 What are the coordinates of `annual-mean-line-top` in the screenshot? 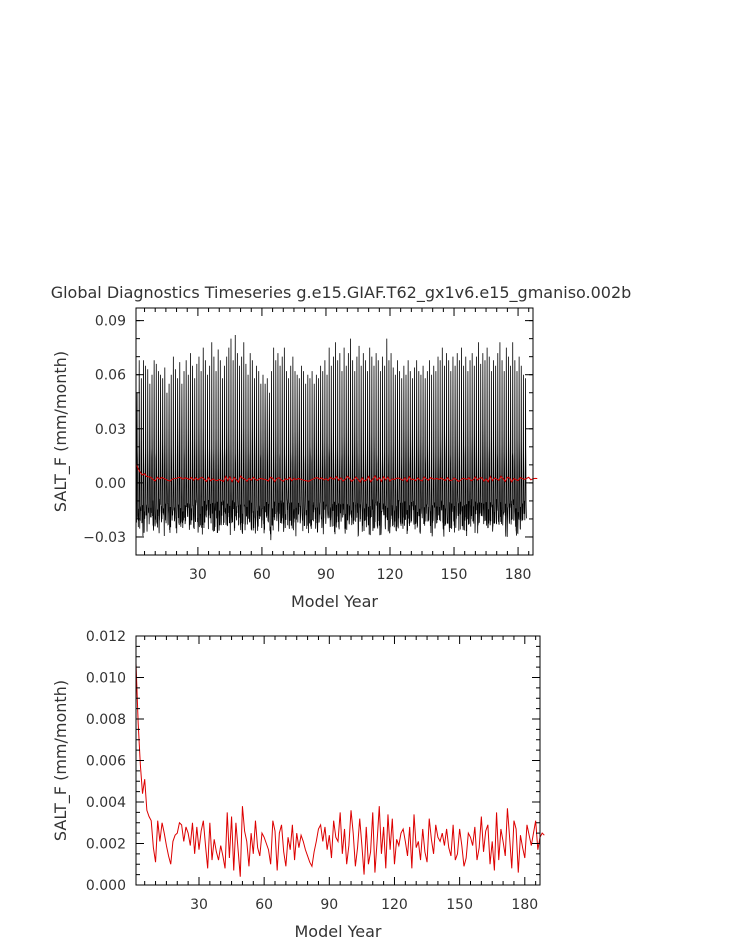 It's located at (336, 473).